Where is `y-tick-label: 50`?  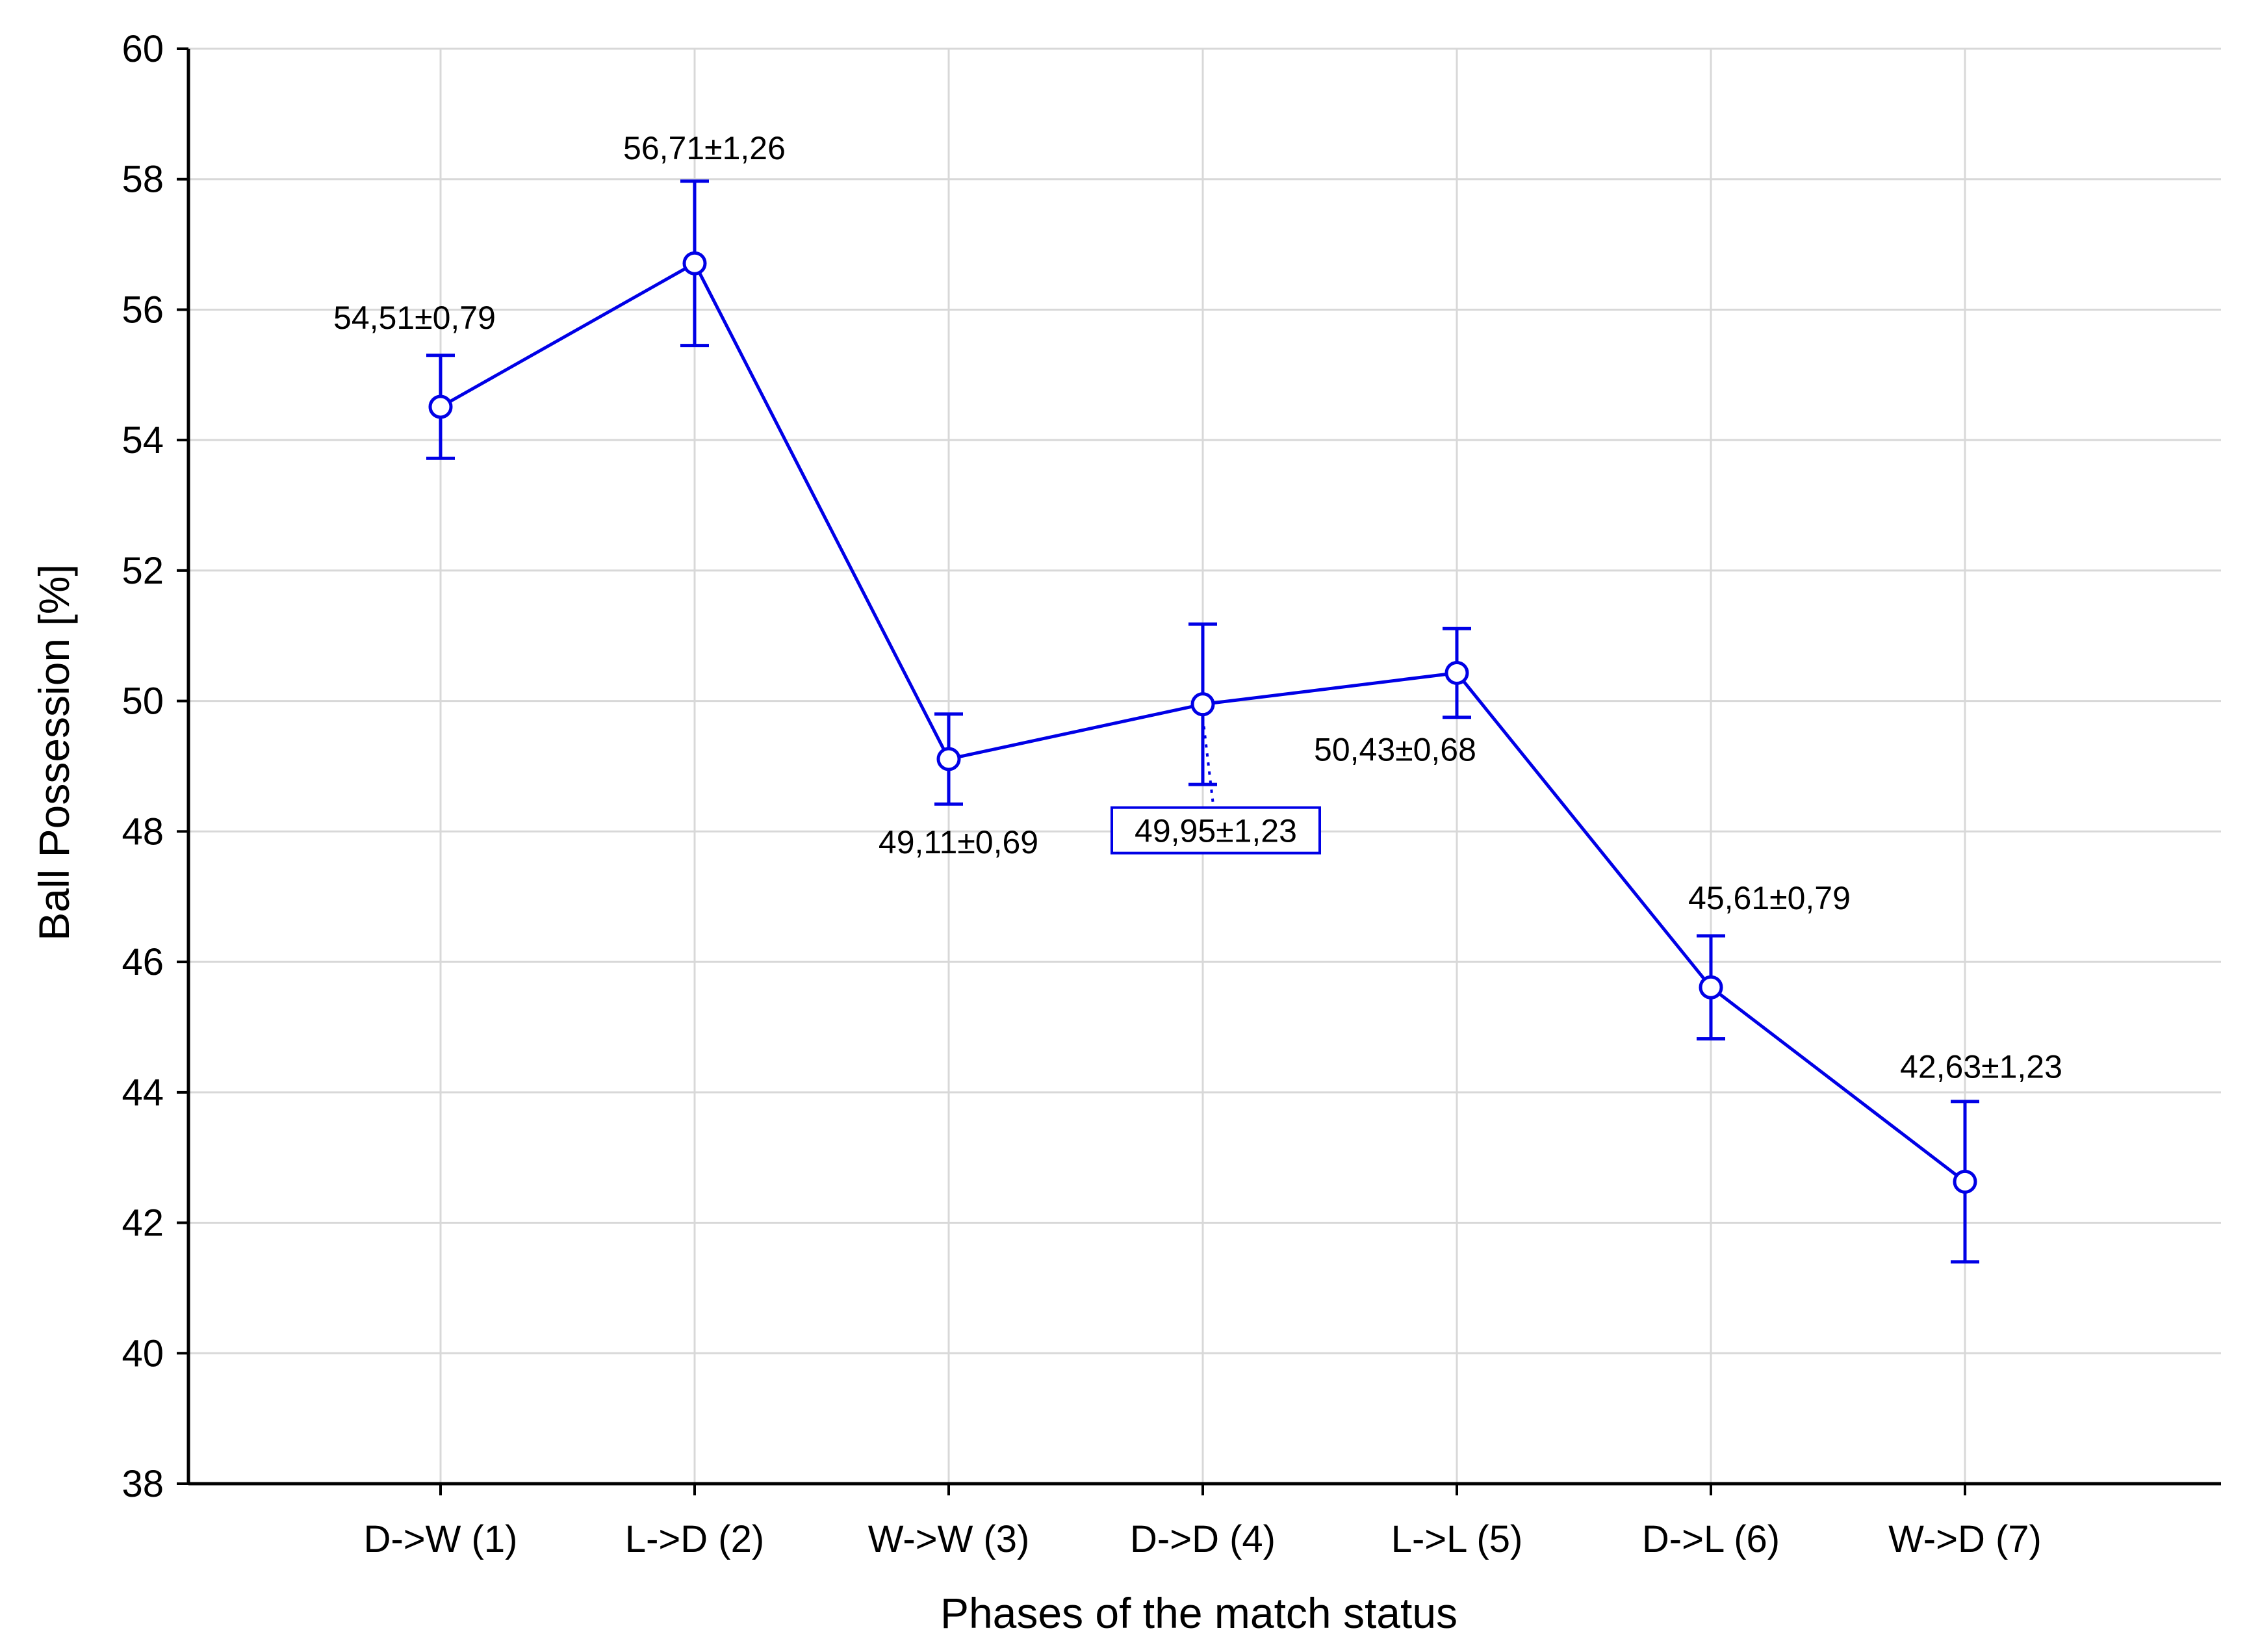 y-tick-label: 50 is located at coordinates (143, 701).